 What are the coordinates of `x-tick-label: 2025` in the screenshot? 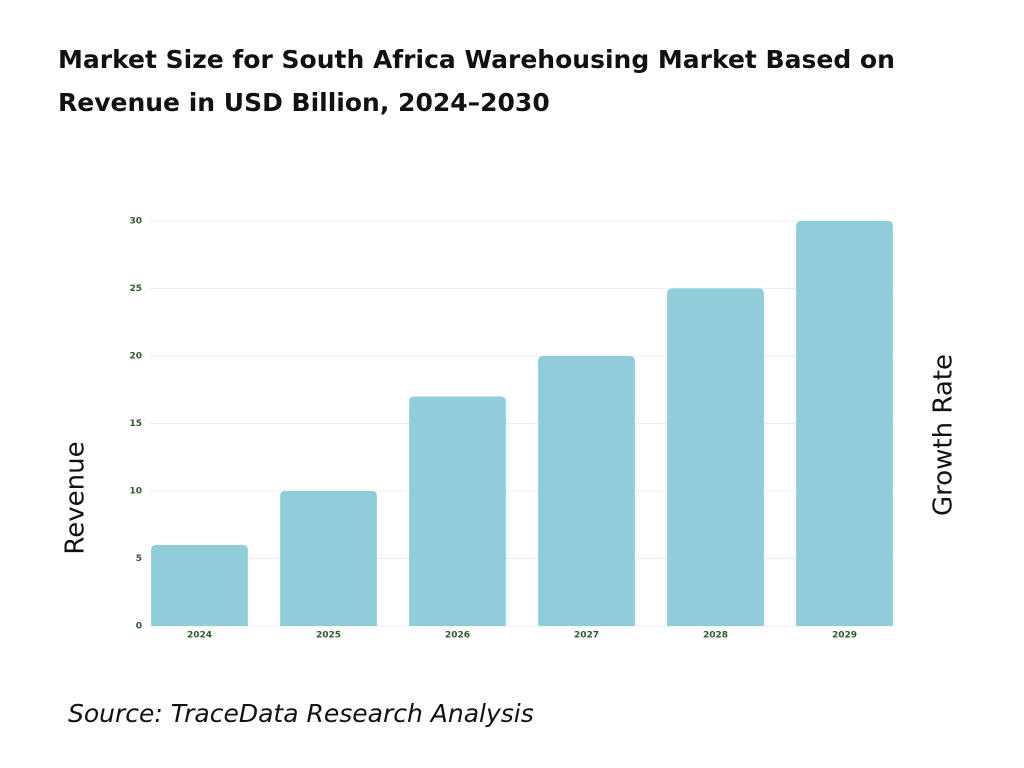 It's located at (328, 636).